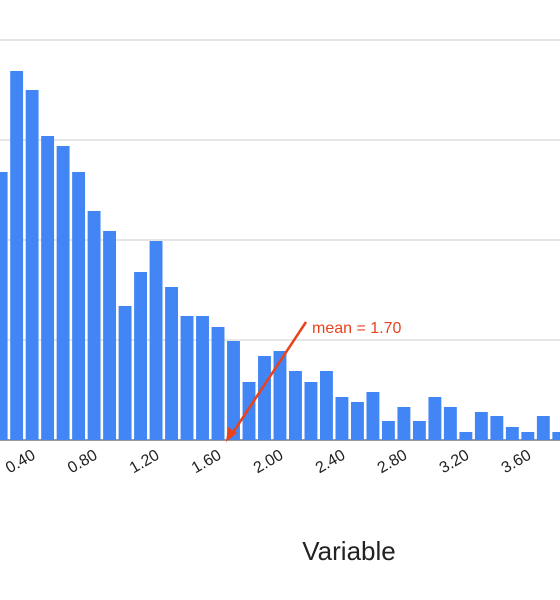  What do you see at coordinates (314, 381) in the screenshot?
I see `annotation: mean = 1.70` at bounding box center [314, 381].